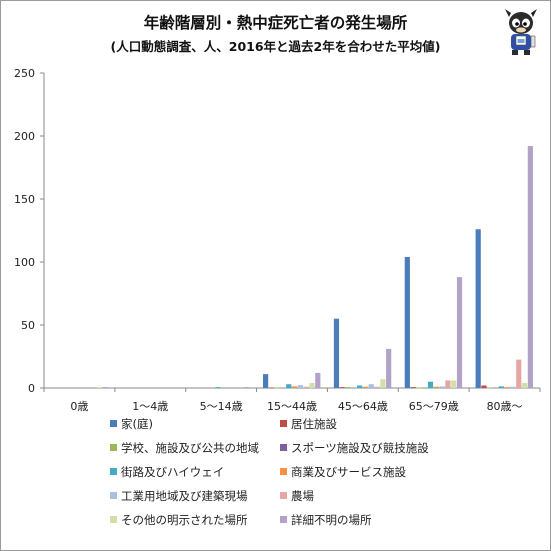 This screenshot has width=551, height=551. I want to click on legend-label: 商業及びサービス施設, so click(348, 472).